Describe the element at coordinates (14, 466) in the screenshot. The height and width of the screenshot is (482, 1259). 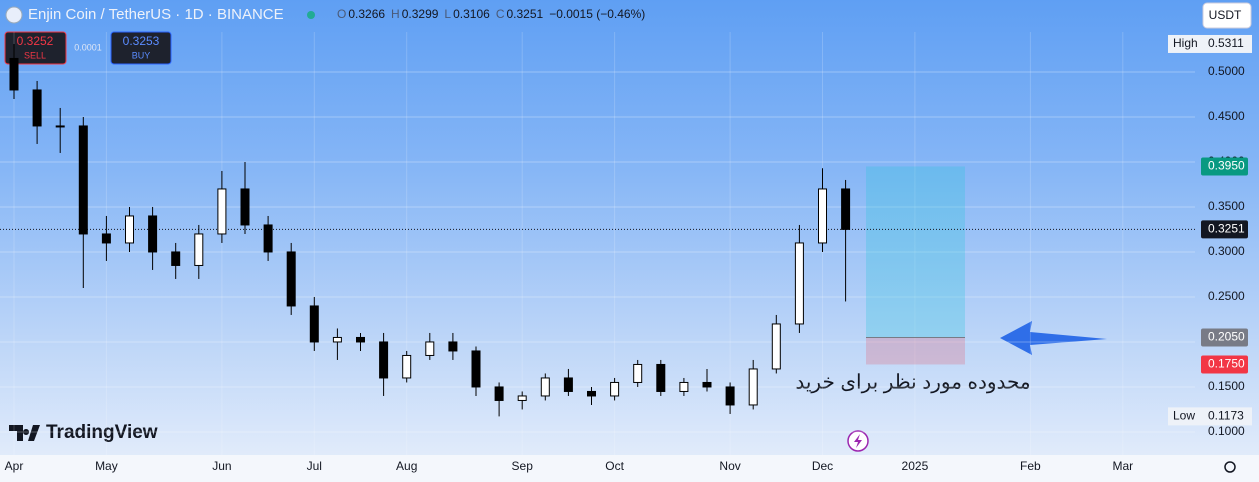
I see `x-tick-label: Apr` at that location.